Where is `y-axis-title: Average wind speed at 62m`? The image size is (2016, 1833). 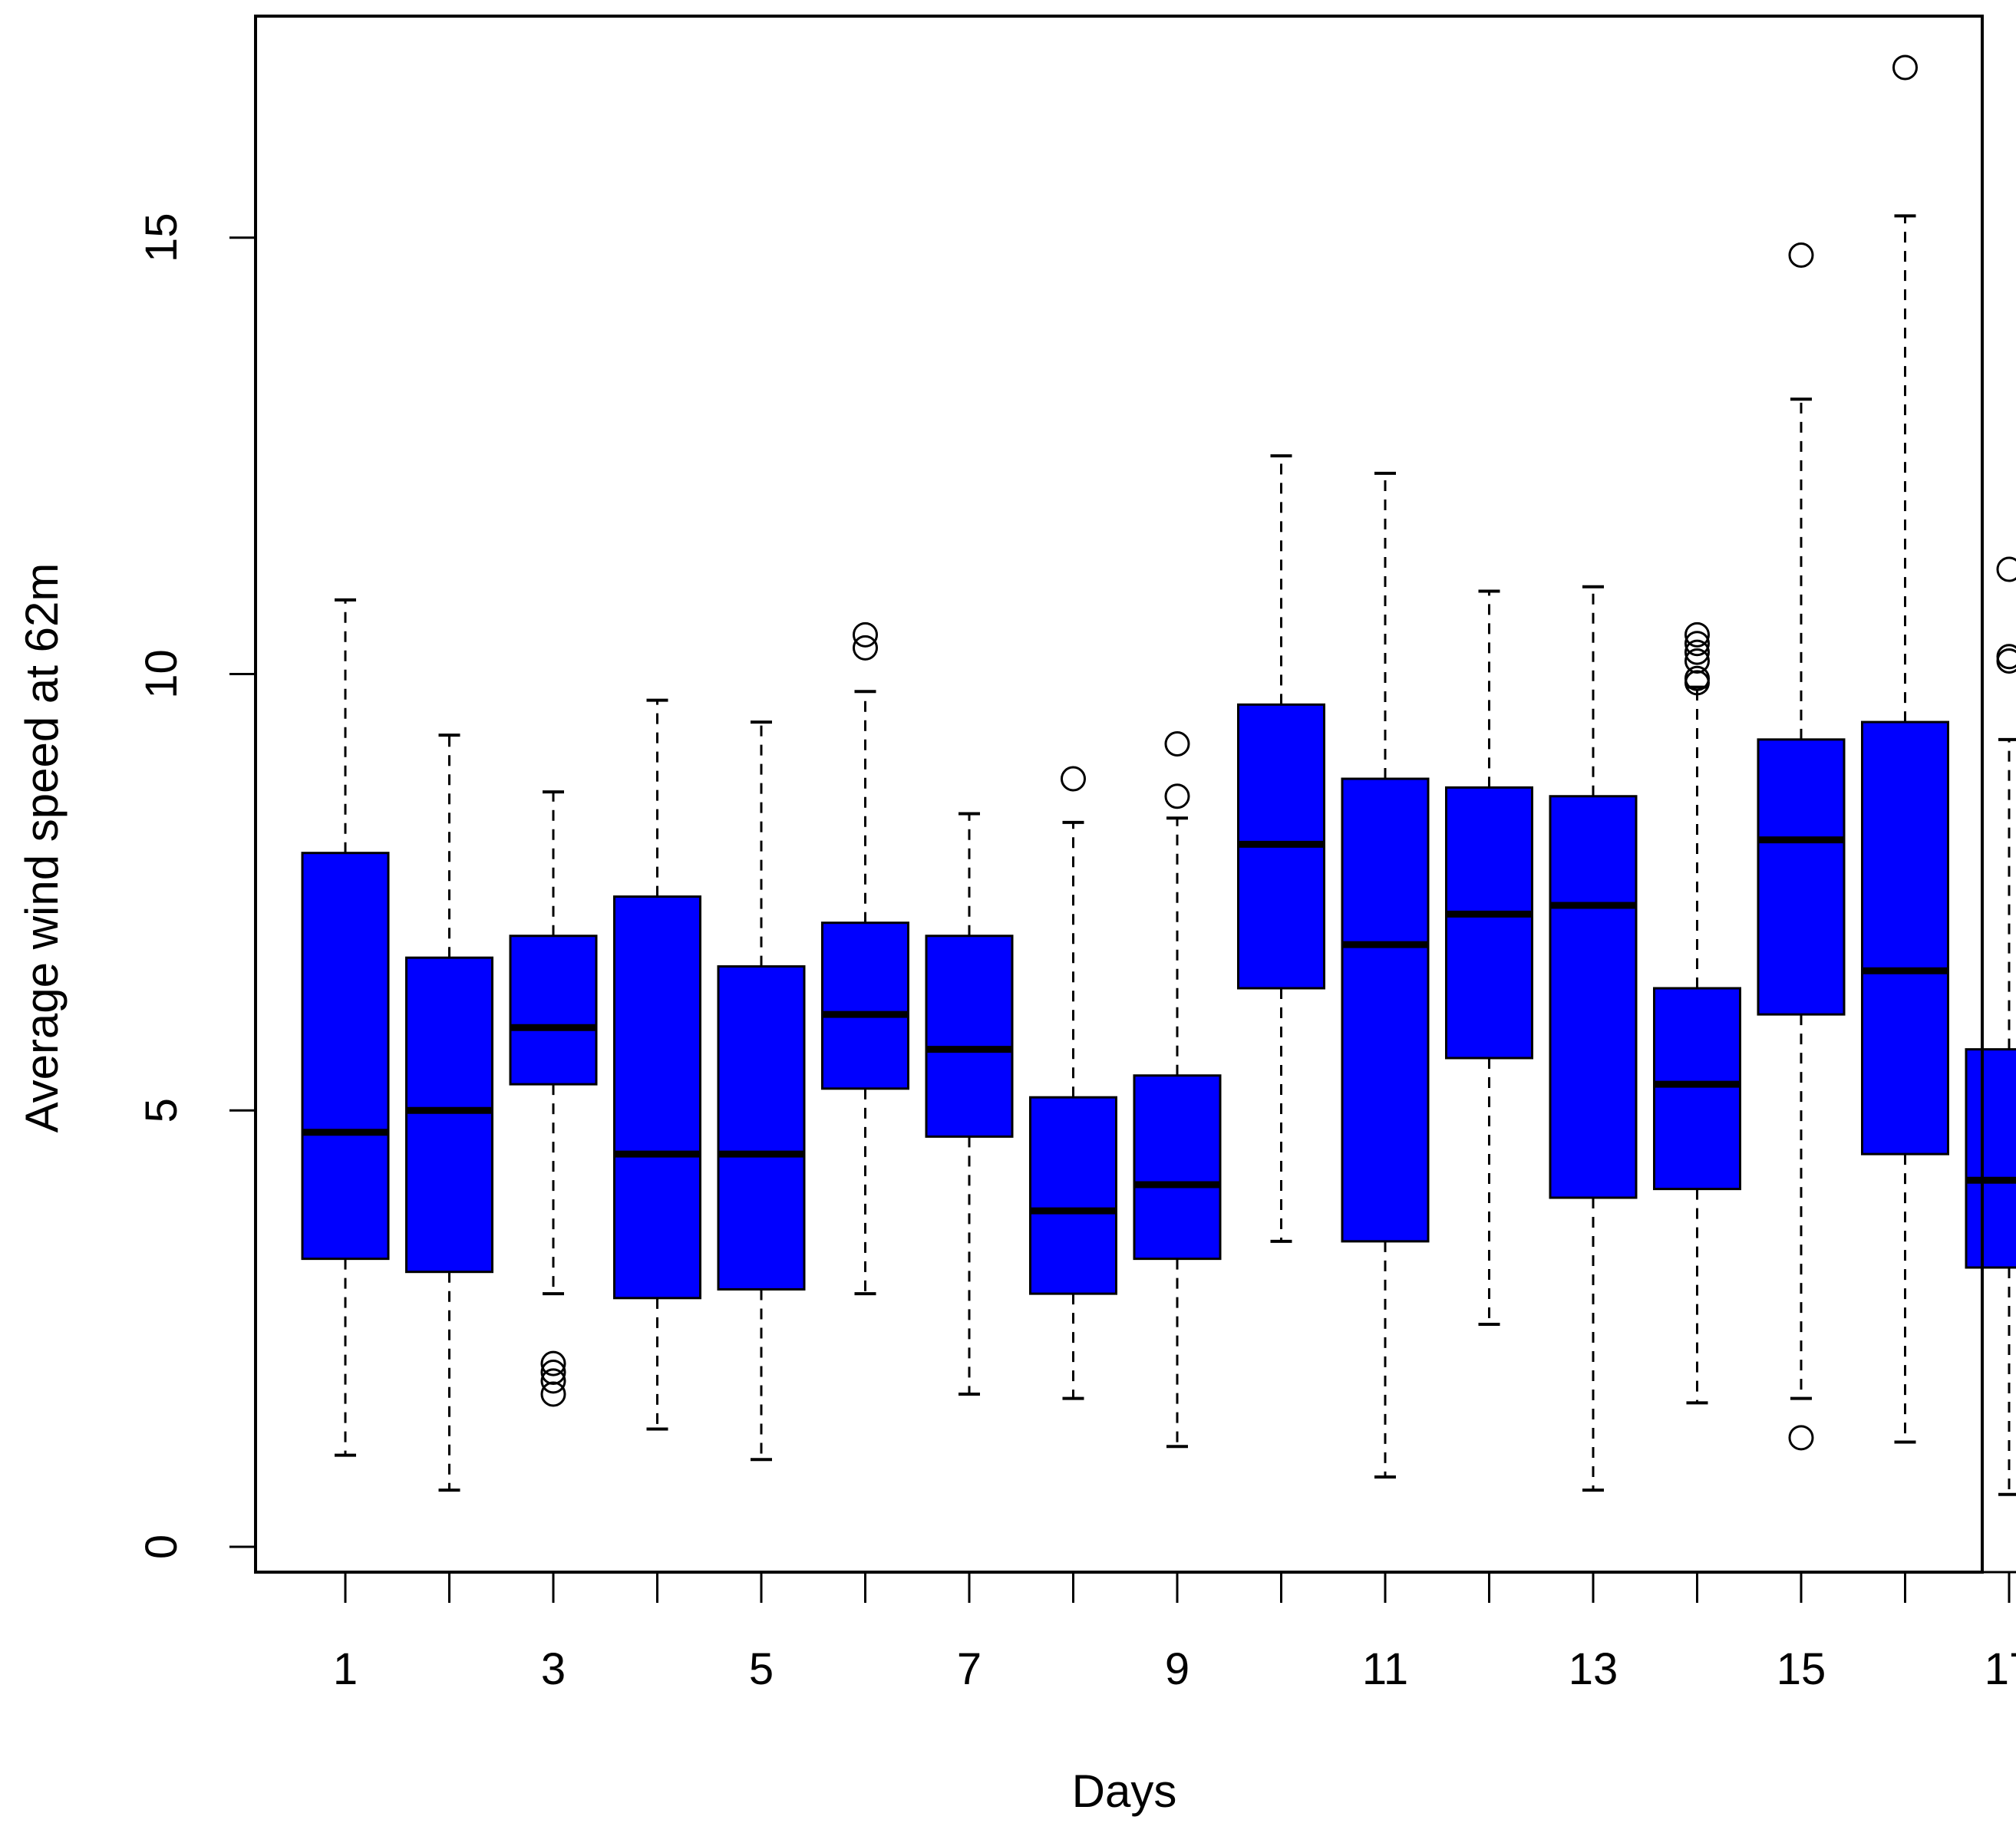 y-axis-title: Average wind speed at 62m is located at coordinates (42, 848).